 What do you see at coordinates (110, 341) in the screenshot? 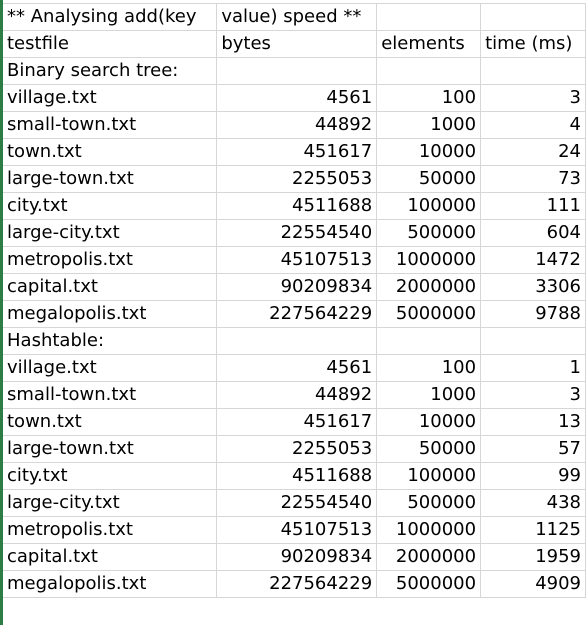
I see `cell: Hashtable:` at bounding box center [110, 341].